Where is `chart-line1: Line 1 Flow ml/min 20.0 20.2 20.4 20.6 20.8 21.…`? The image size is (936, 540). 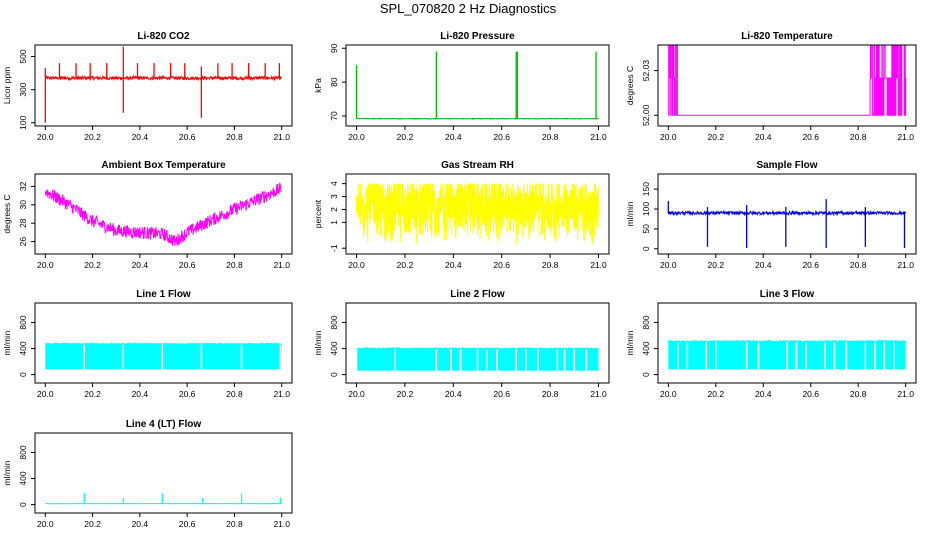 chart-line1: Line 1 Flow ml/min 20.0 20.2 20.4 20.6 20.8 21.… is located at coordinates (147, 344).